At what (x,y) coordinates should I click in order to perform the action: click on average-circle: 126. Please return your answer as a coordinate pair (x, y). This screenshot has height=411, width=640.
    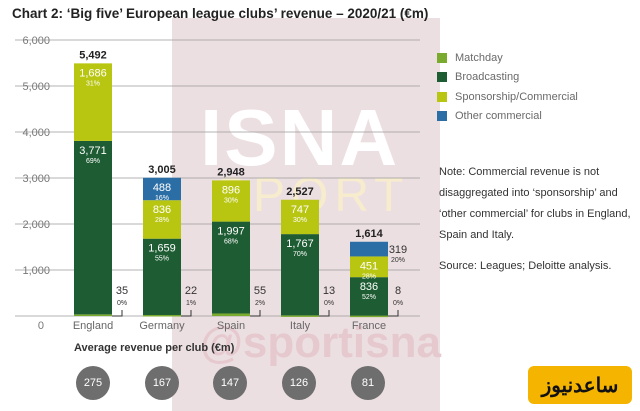
    Looking at the image, I should click on (299, 383).